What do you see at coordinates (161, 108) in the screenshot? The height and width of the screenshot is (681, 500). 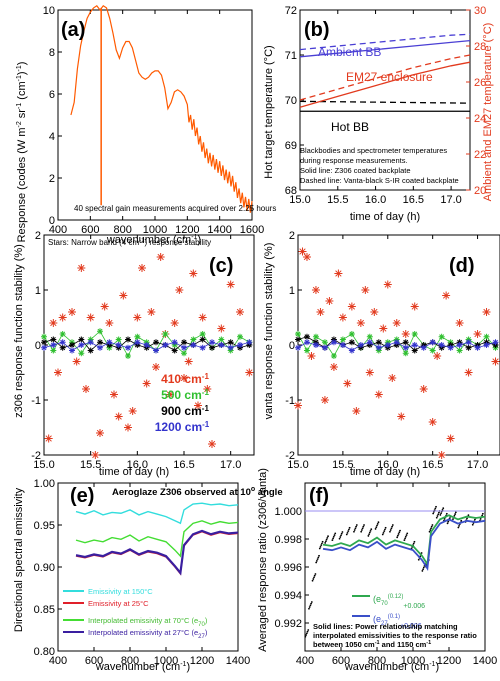 I see `a-spectrum-line` at bounding box center [161, 108].